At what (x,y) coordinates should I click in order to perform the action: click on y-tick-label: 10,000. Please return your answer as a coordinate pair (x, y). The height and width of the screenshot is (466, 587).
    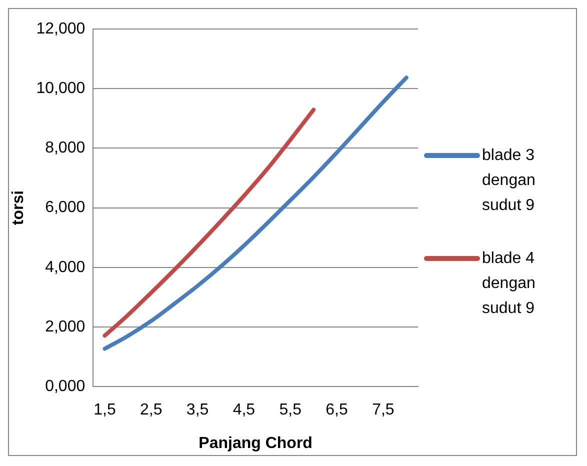
    Looking at the image, I should click on (61, 89).